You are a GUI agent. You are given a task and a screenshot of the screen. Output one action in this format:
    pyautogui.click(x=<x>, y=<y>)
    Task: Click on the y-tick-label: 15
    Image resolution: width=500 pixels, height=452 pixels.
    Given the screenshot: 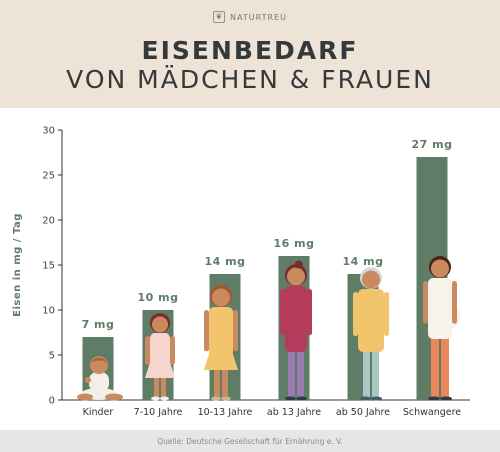 What is the action you would take?
    pyautogui.click(x=48, y=266)
    